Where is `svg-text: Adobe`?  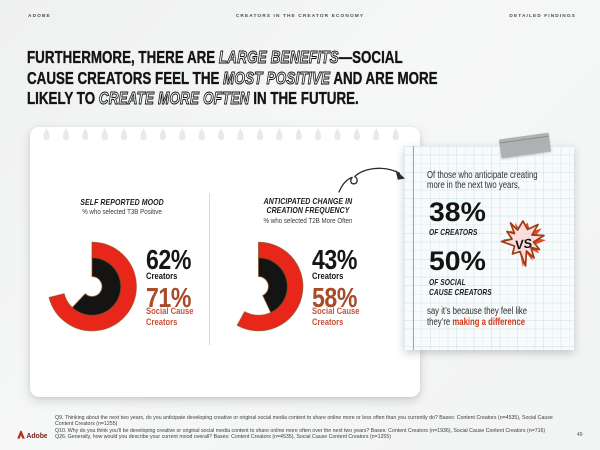 svg-text: Adobe is located at coordinates (36, 435).